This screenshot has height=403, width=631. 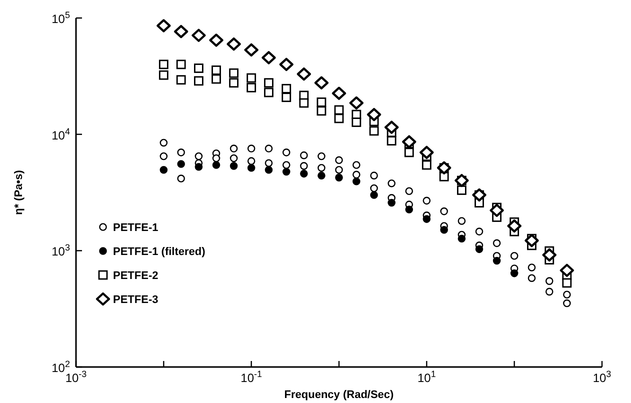 I want to click on x-axis-title: Frequency (Rad/Sec), so click(x=339, y=395).